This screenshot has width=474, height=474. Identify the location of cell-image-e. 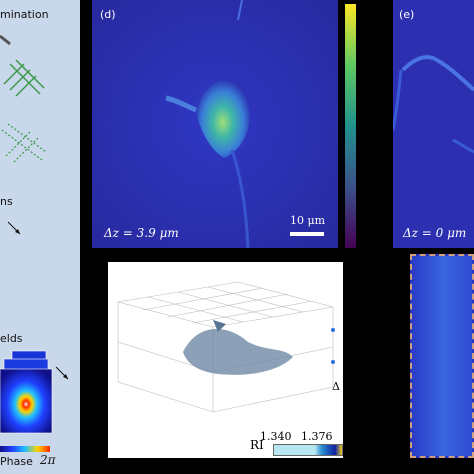
(433, 124).